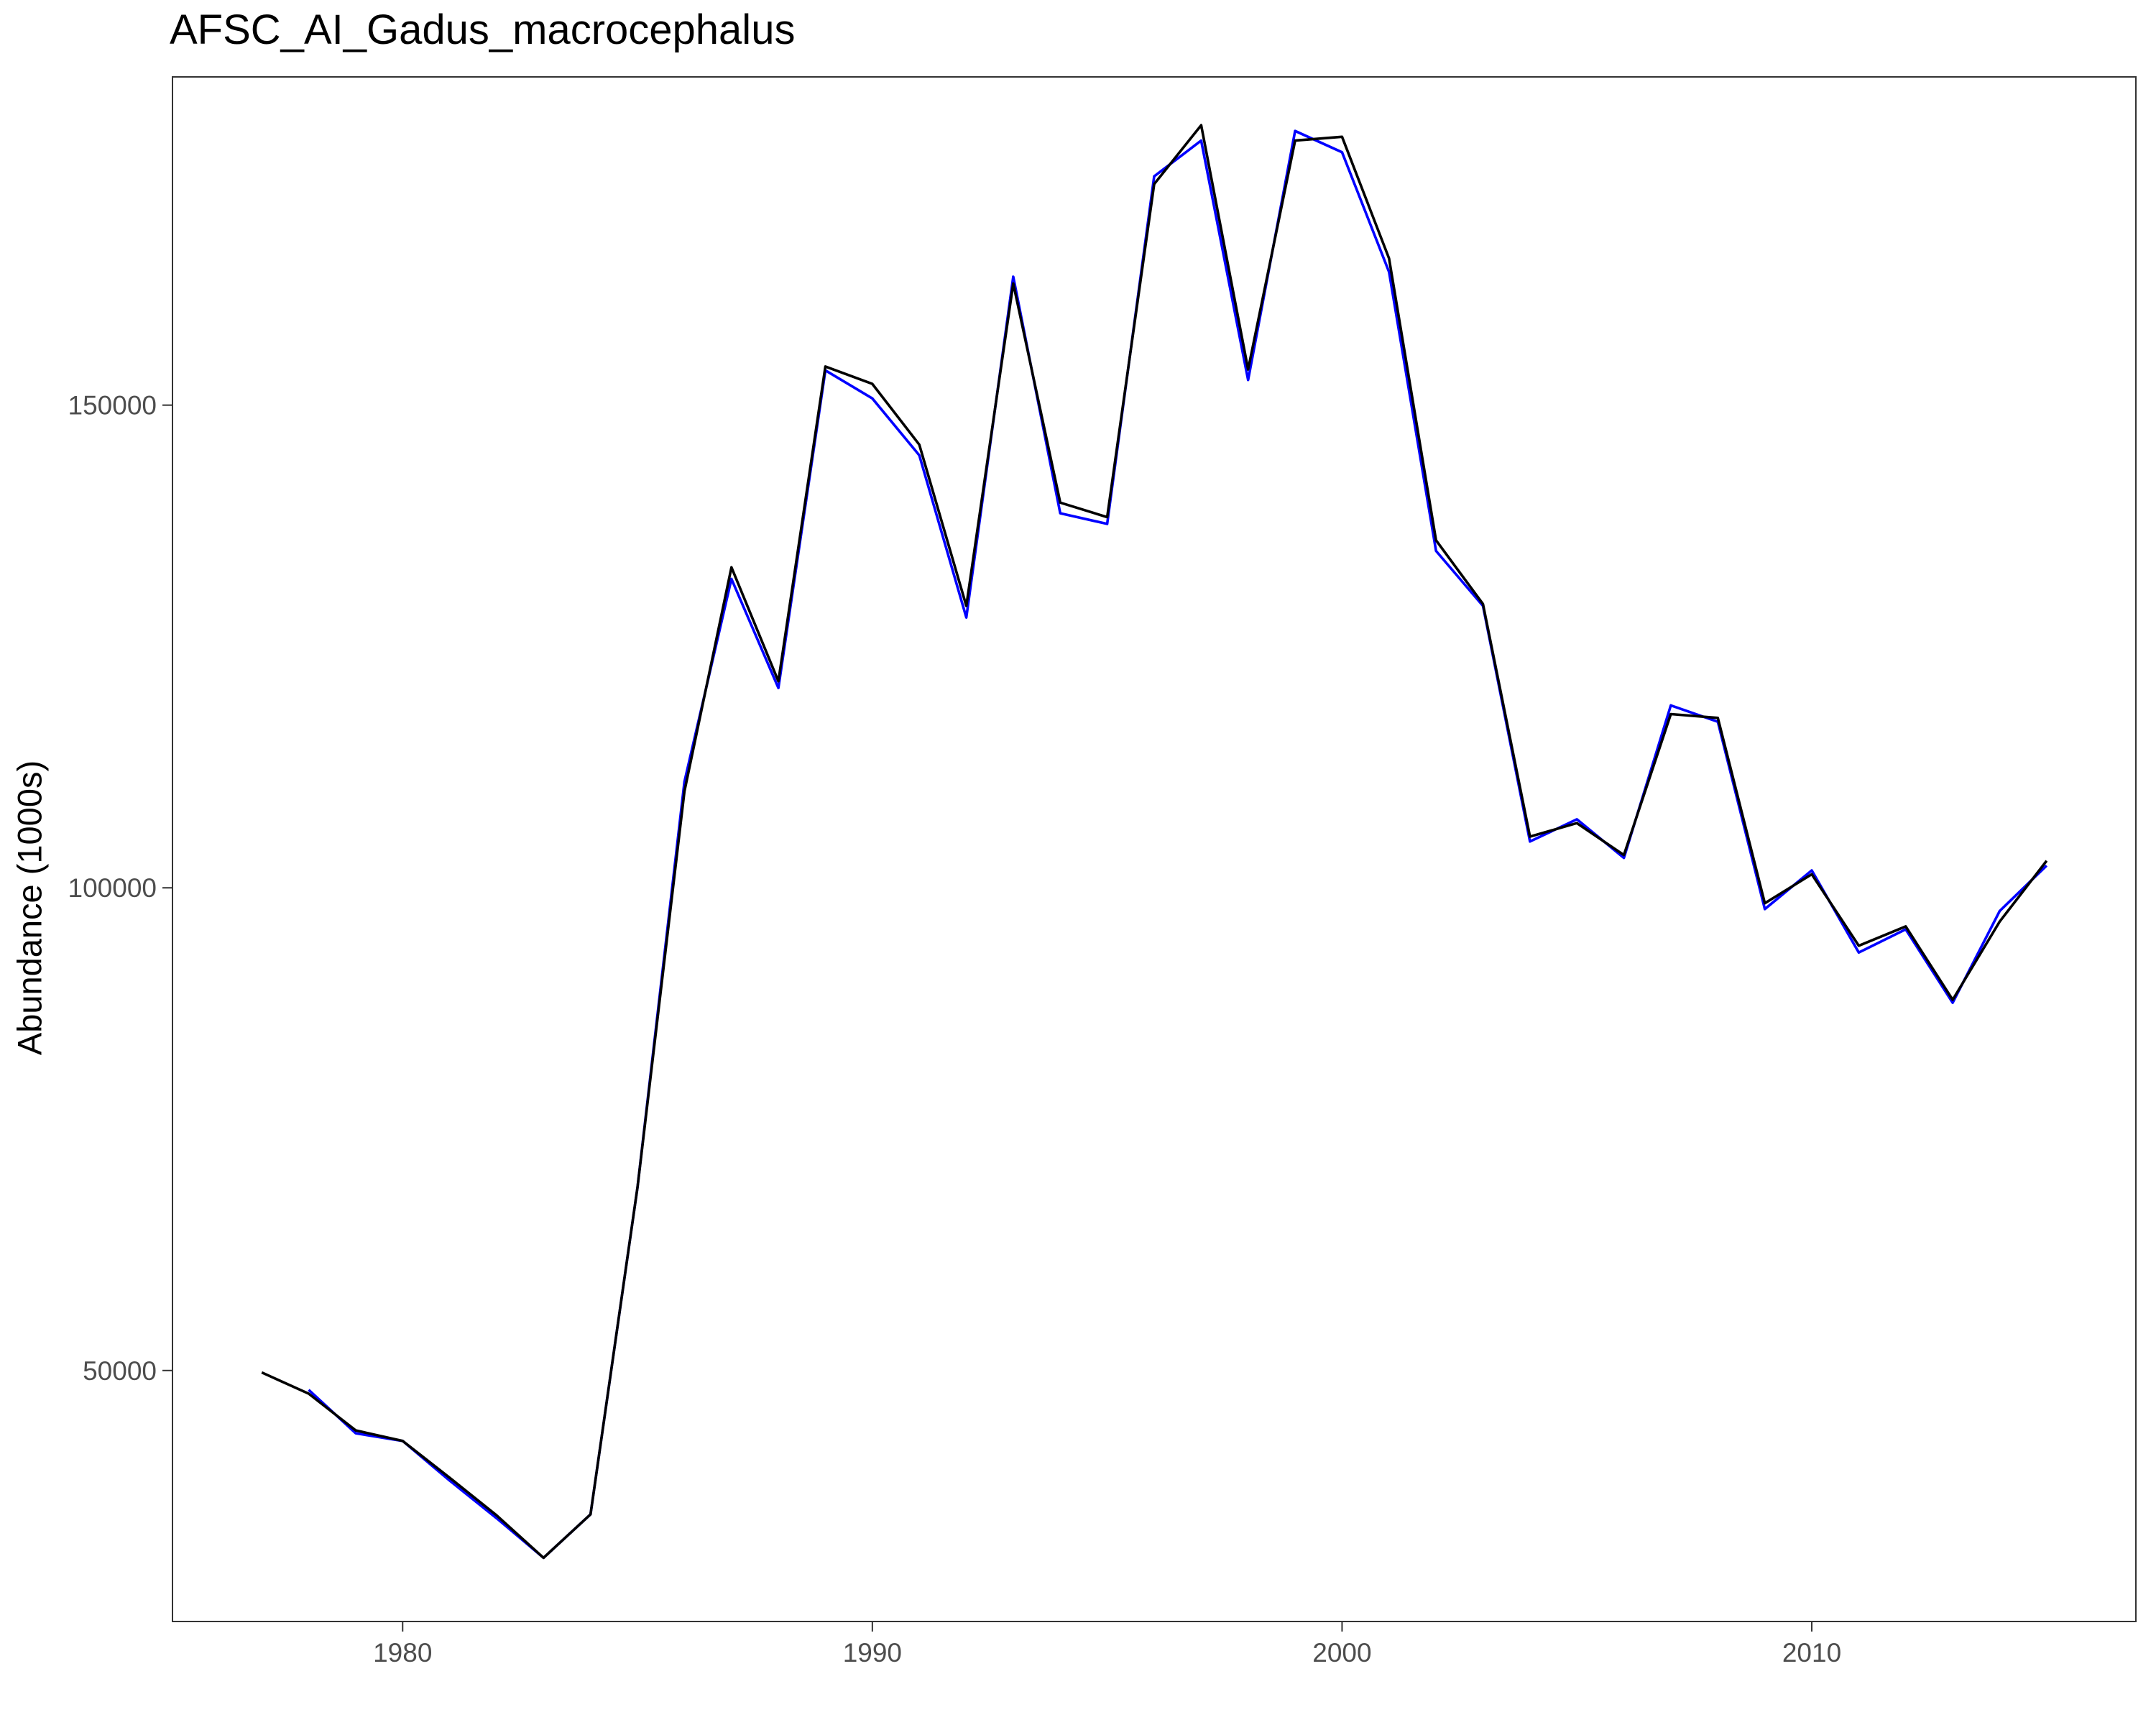  What do you see at coordinates (872, 1653) in the screenshot?
I see `x-tick-label: 1990` at bounding box center [872, 1653].